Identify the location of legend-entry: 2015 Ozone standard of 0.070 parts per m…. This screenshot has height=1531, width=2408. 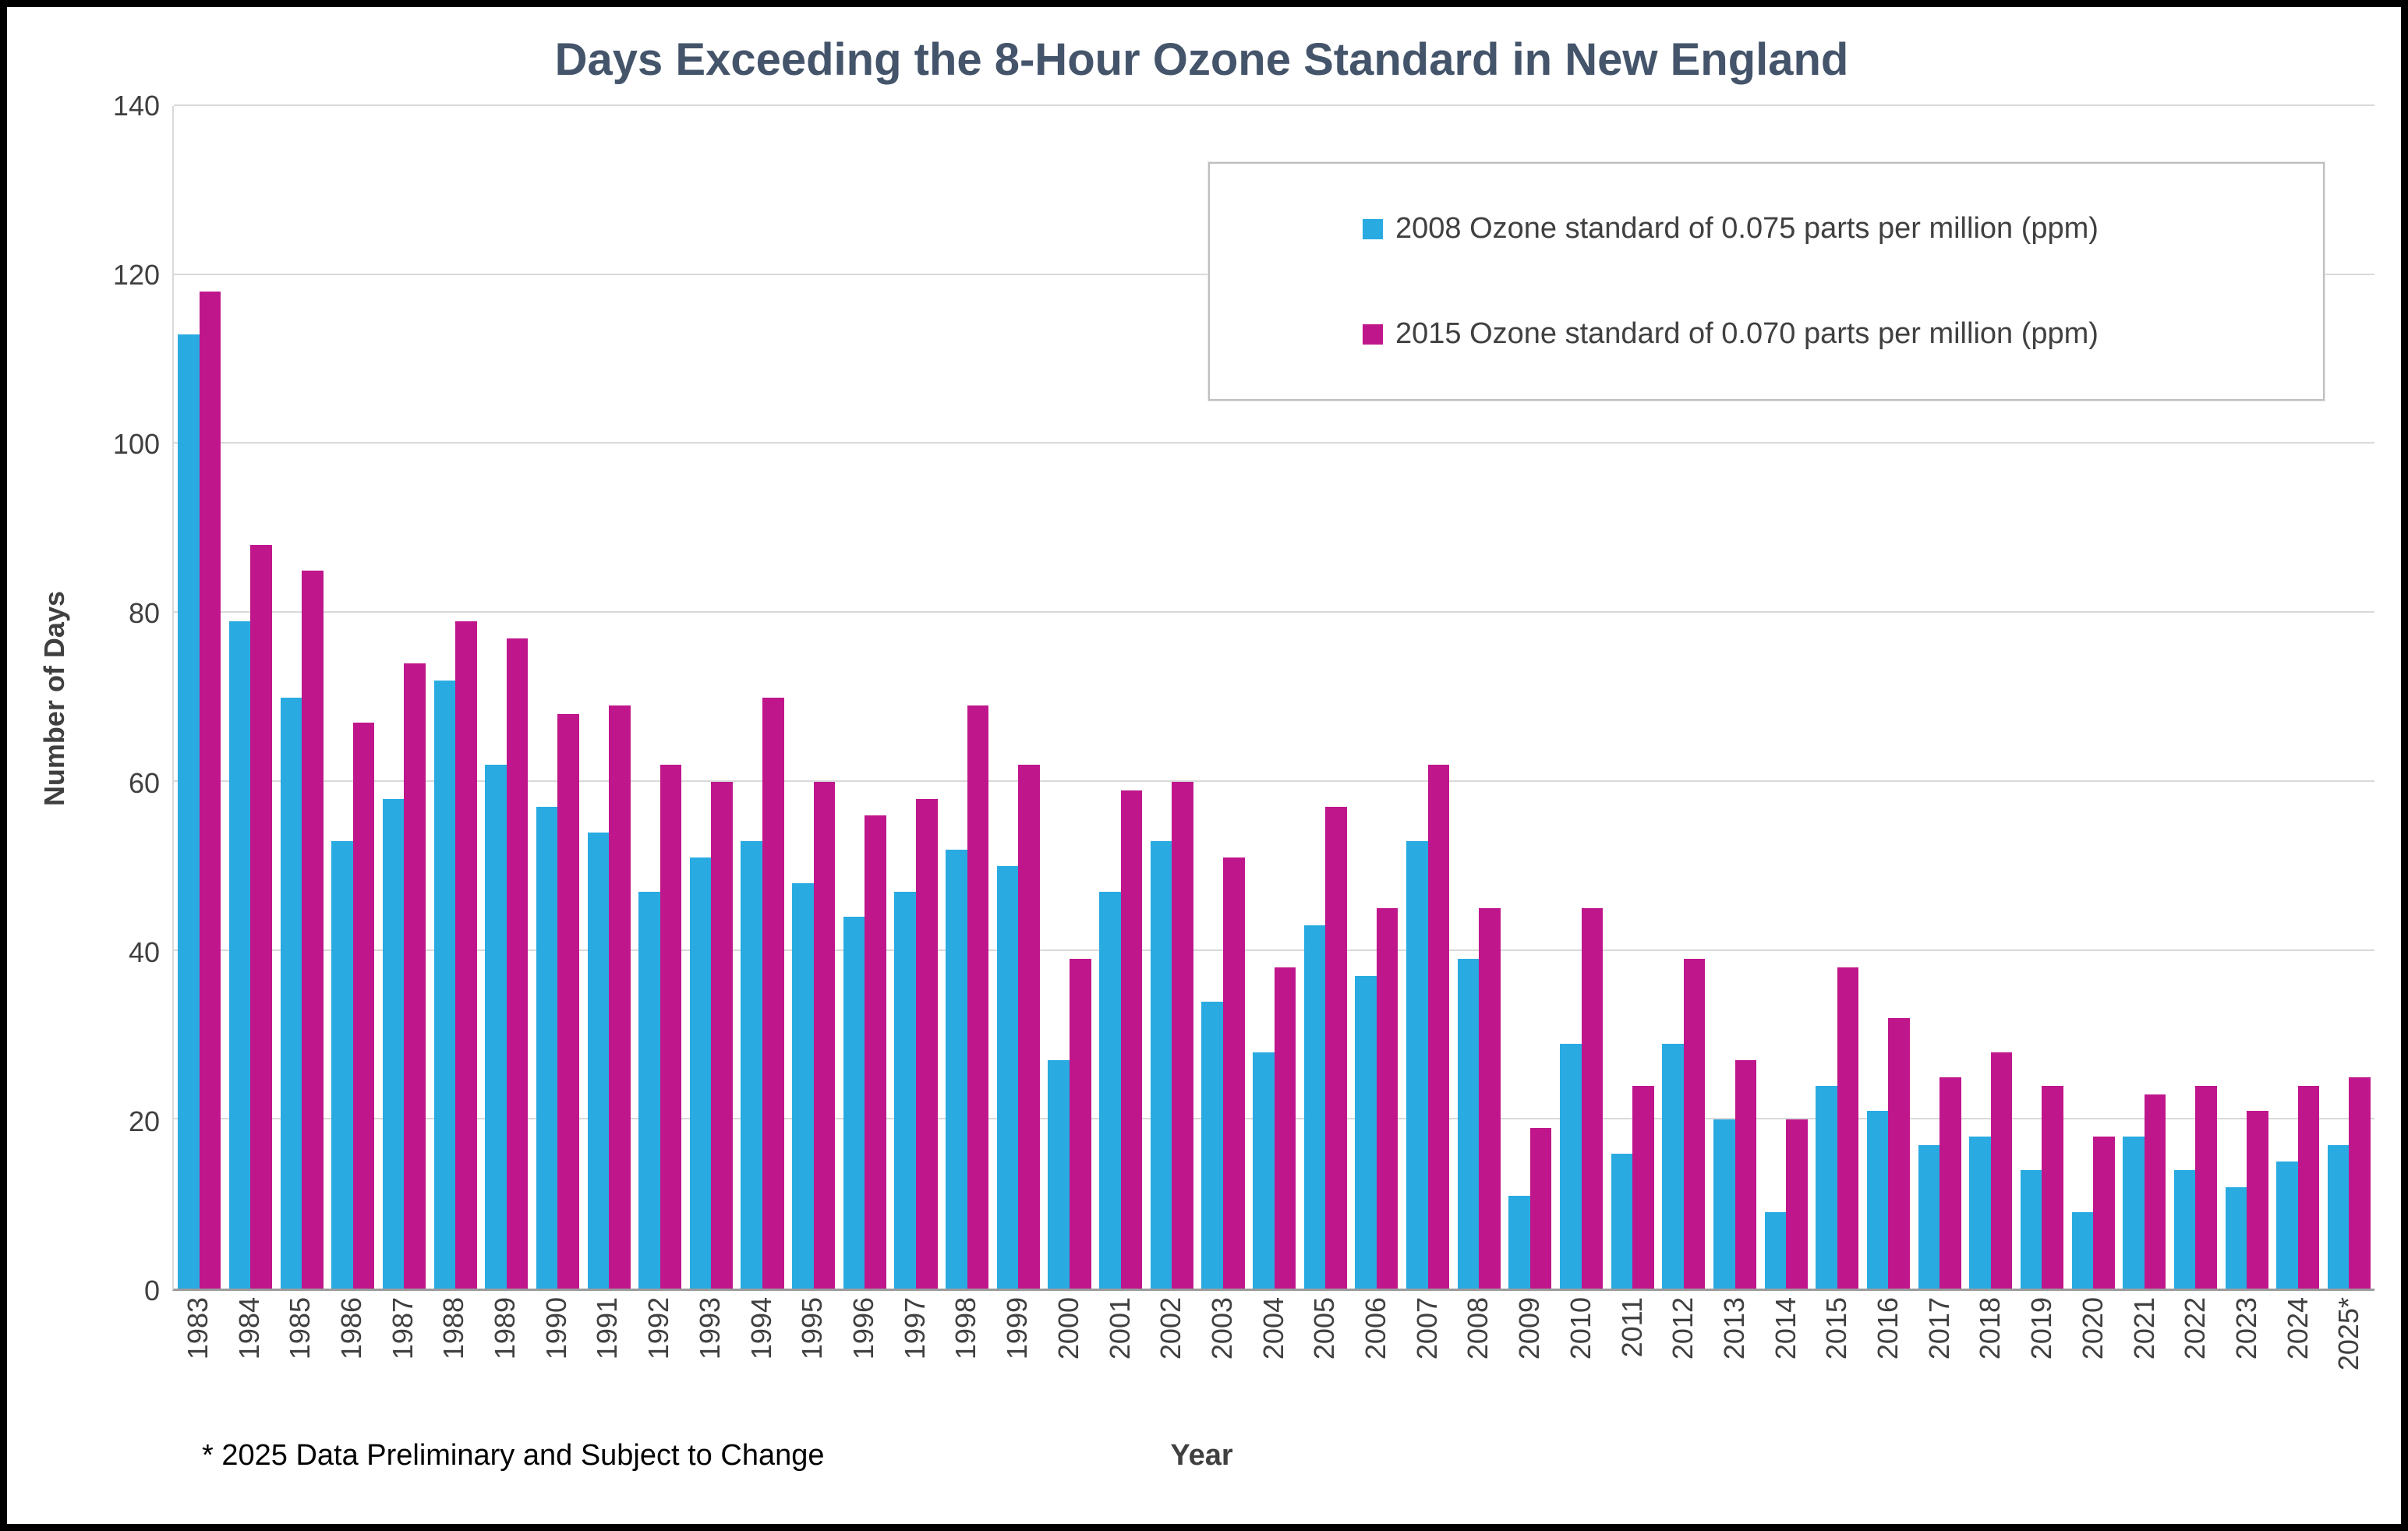
(1828, 334).